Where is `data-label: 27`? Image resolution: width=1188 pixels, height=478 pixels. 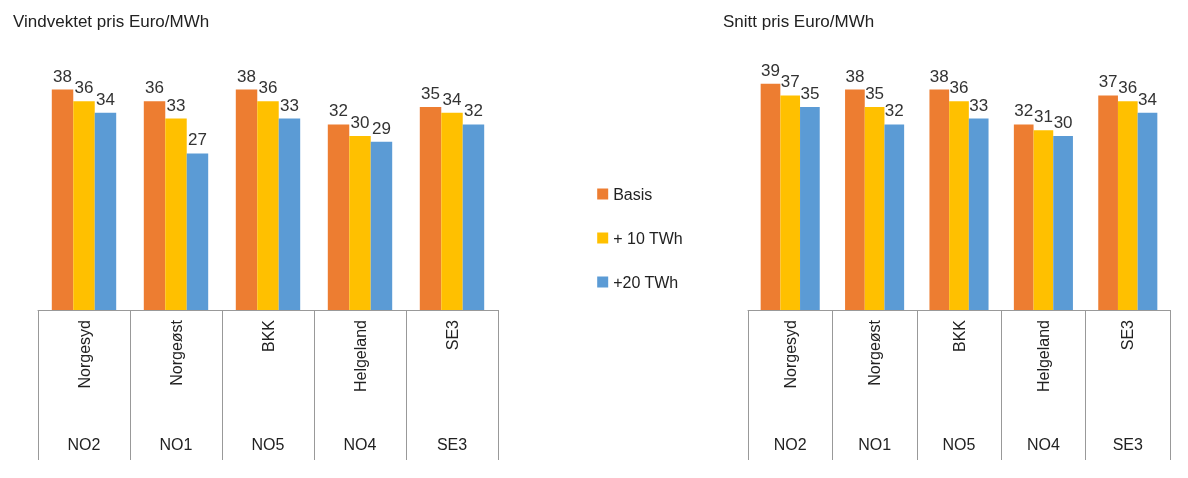 data-label: 27 is located at coordinates (197, 140).